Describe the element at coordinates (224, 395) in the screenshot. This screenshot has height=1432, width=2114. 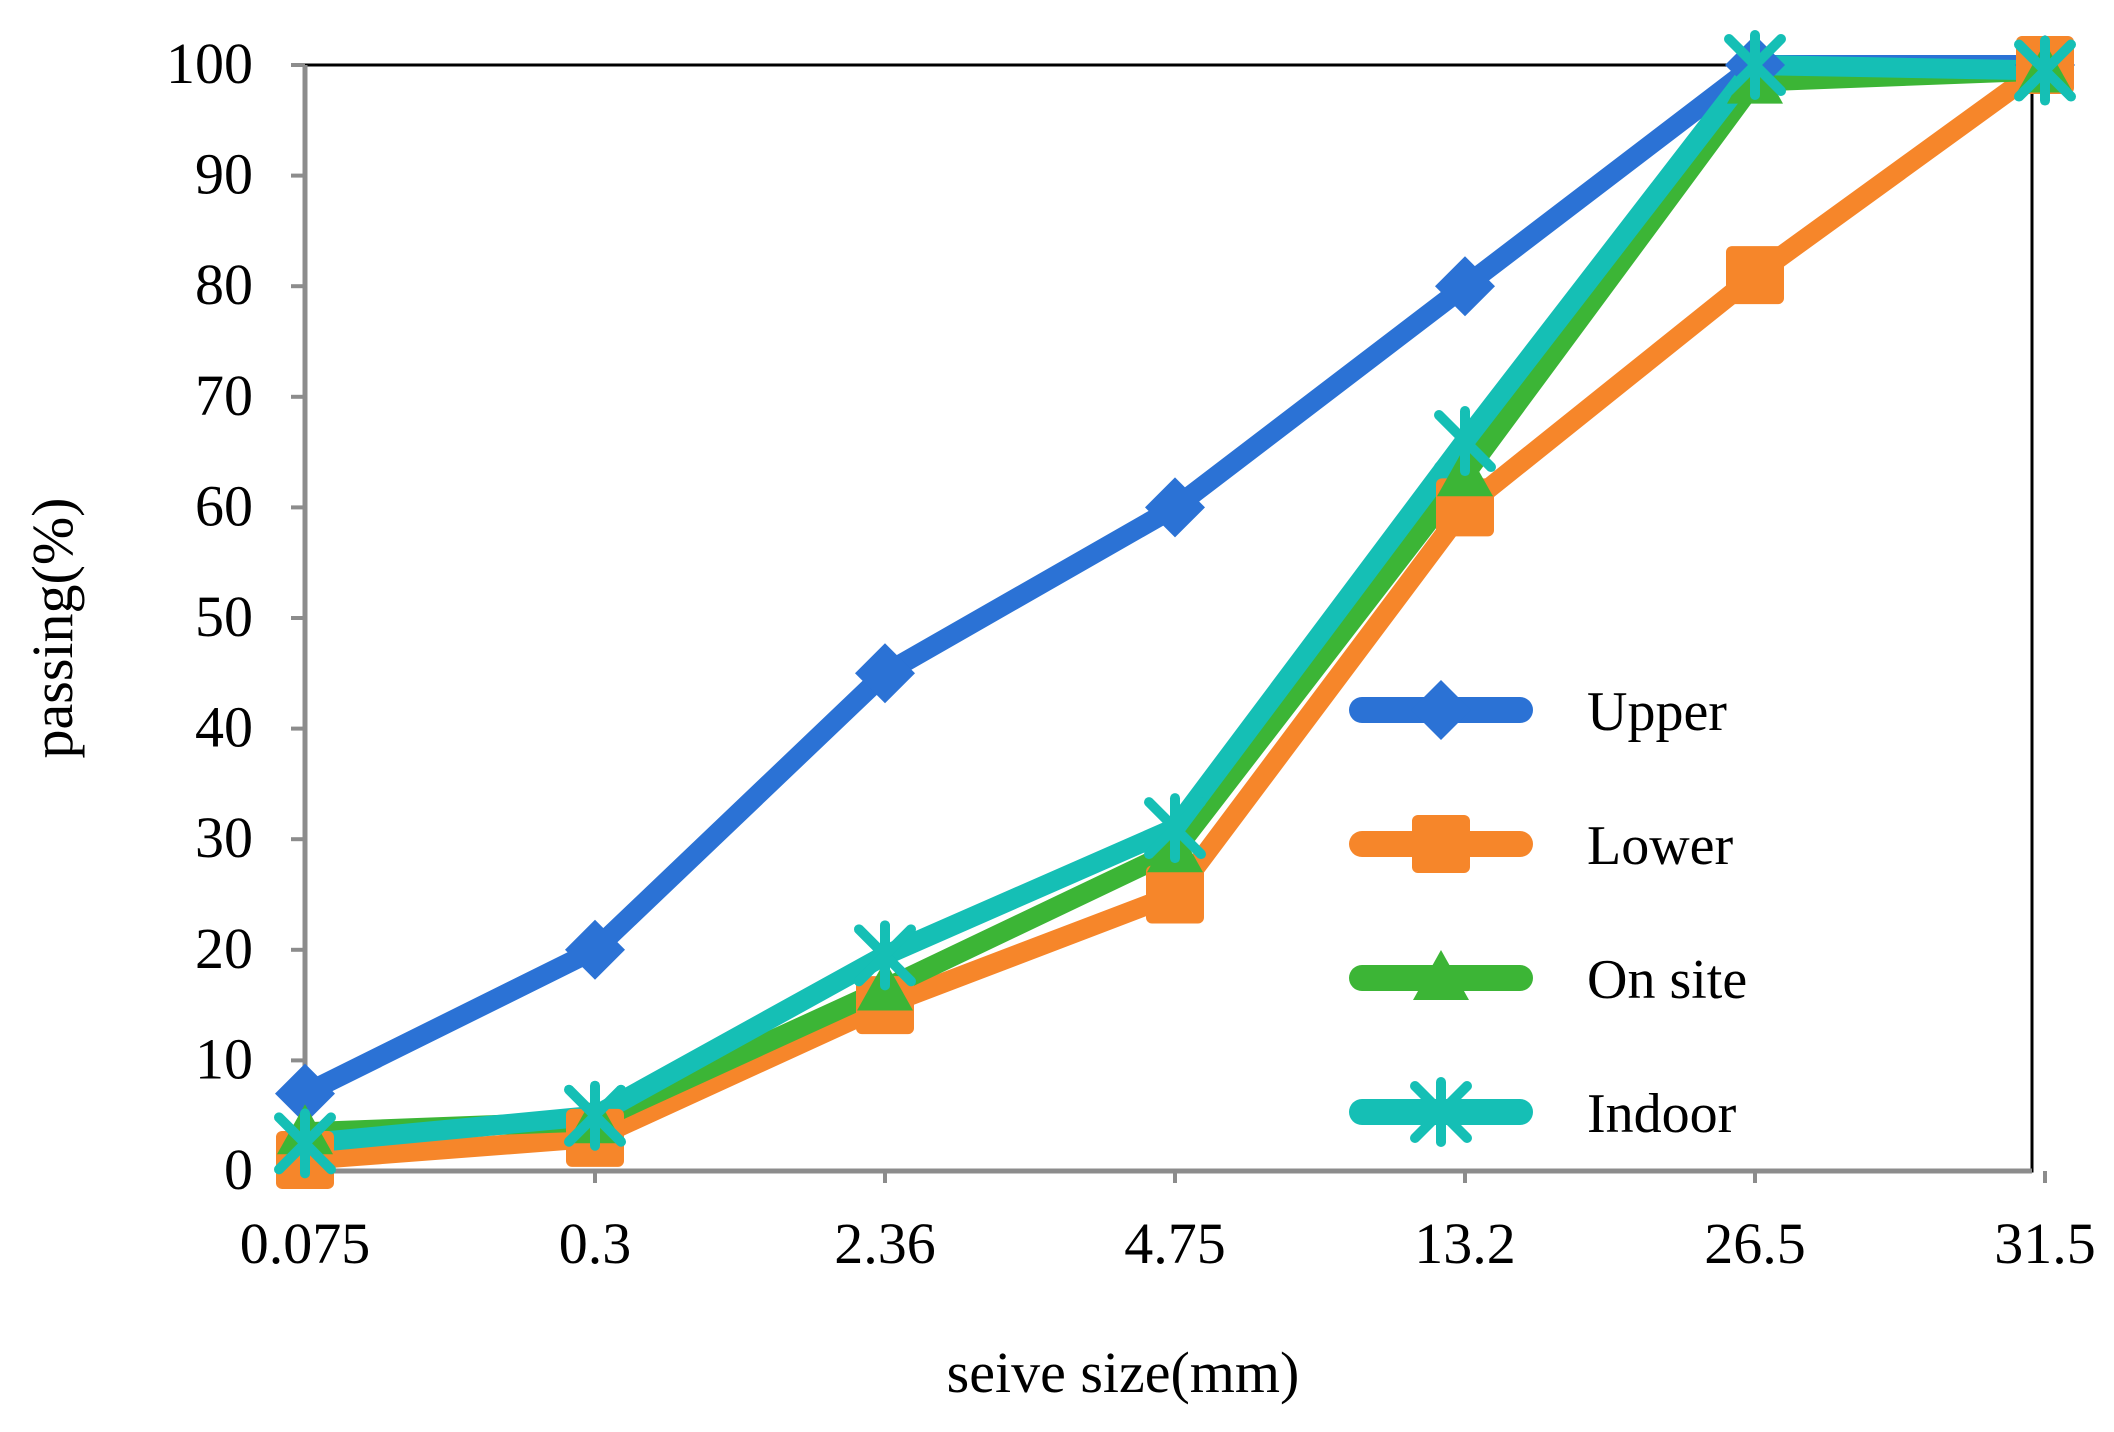
I see `y-tick-label: 70` at that location.